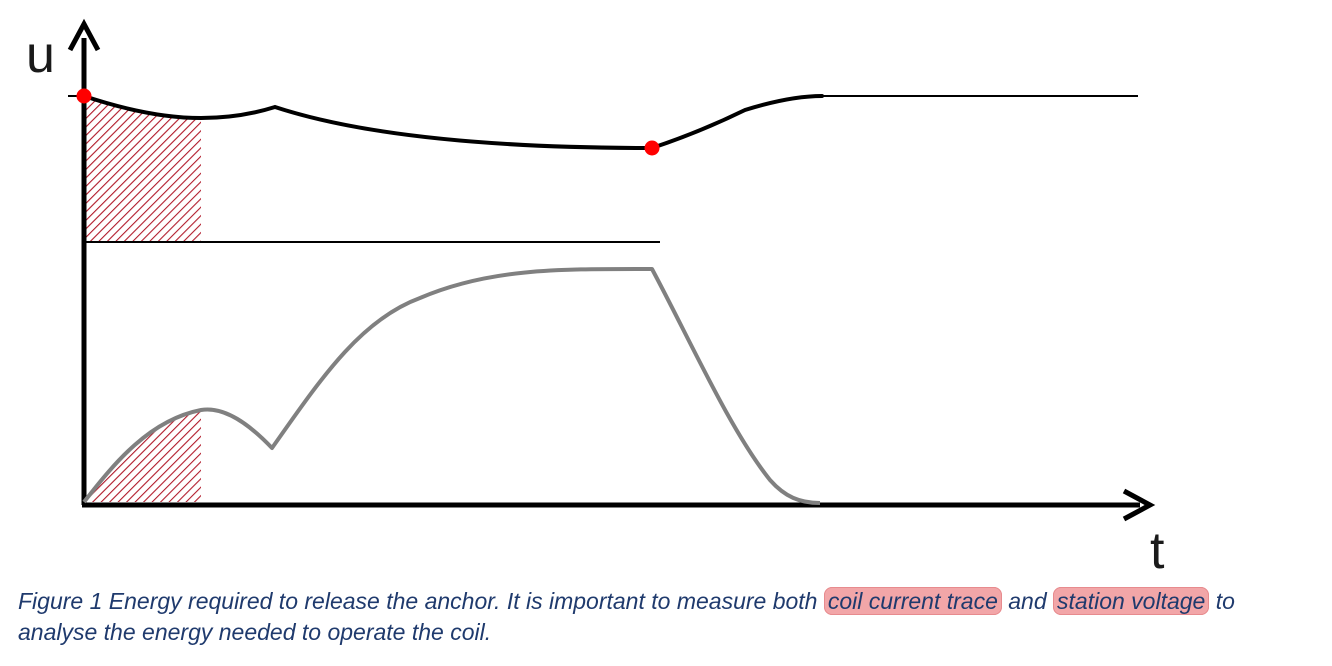  I want to click on caption-highlight-station-voltage: station voltage, so click(1131, 601).